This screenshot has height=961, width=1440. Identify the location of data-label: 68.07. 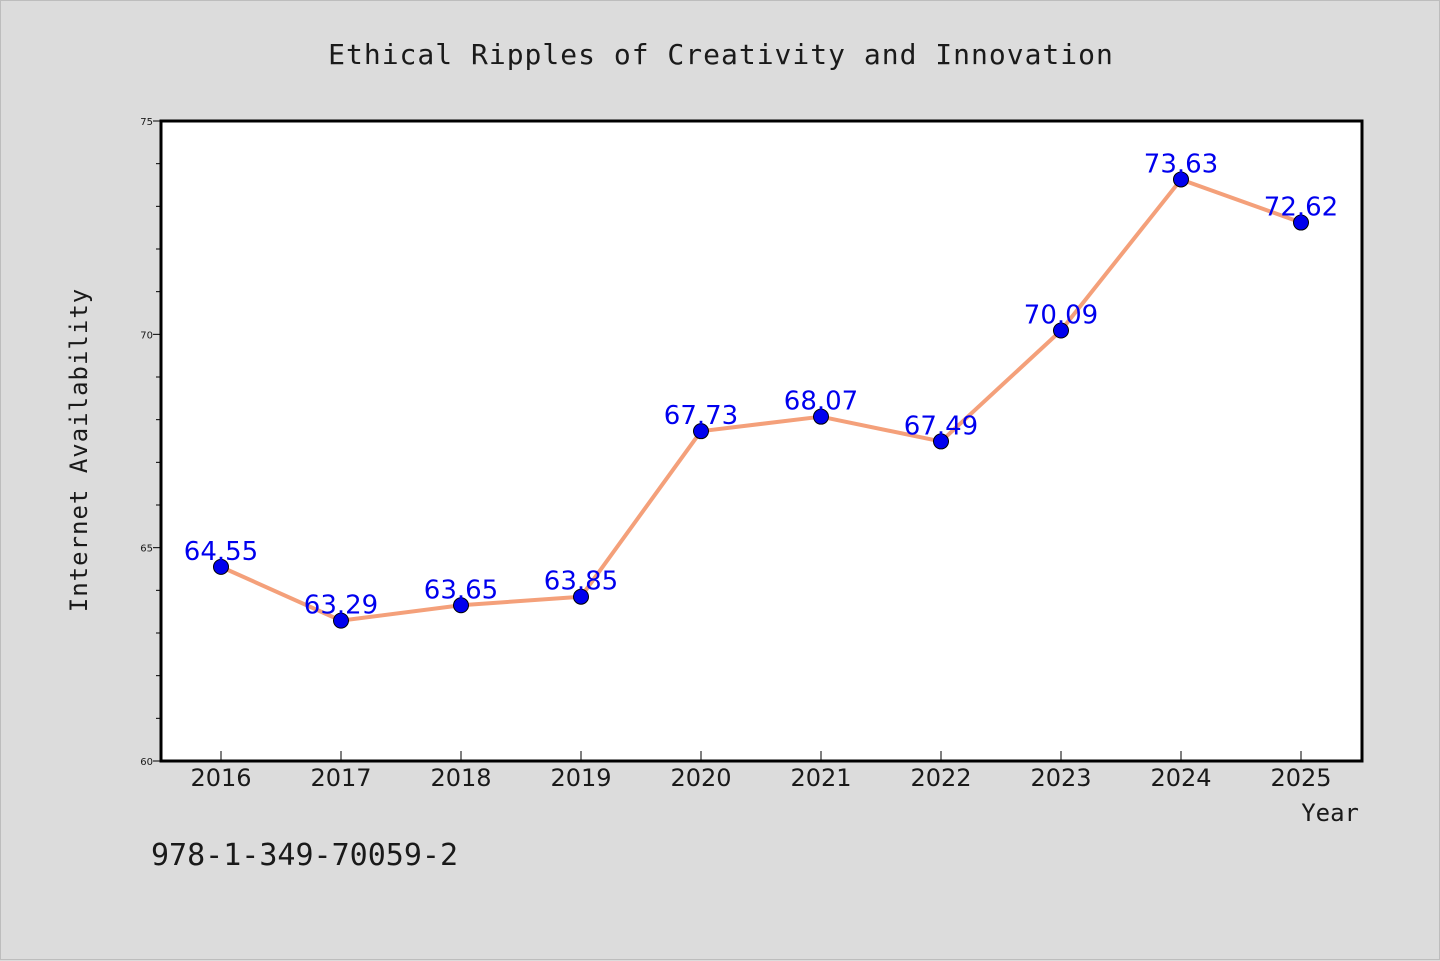
(821, 402).